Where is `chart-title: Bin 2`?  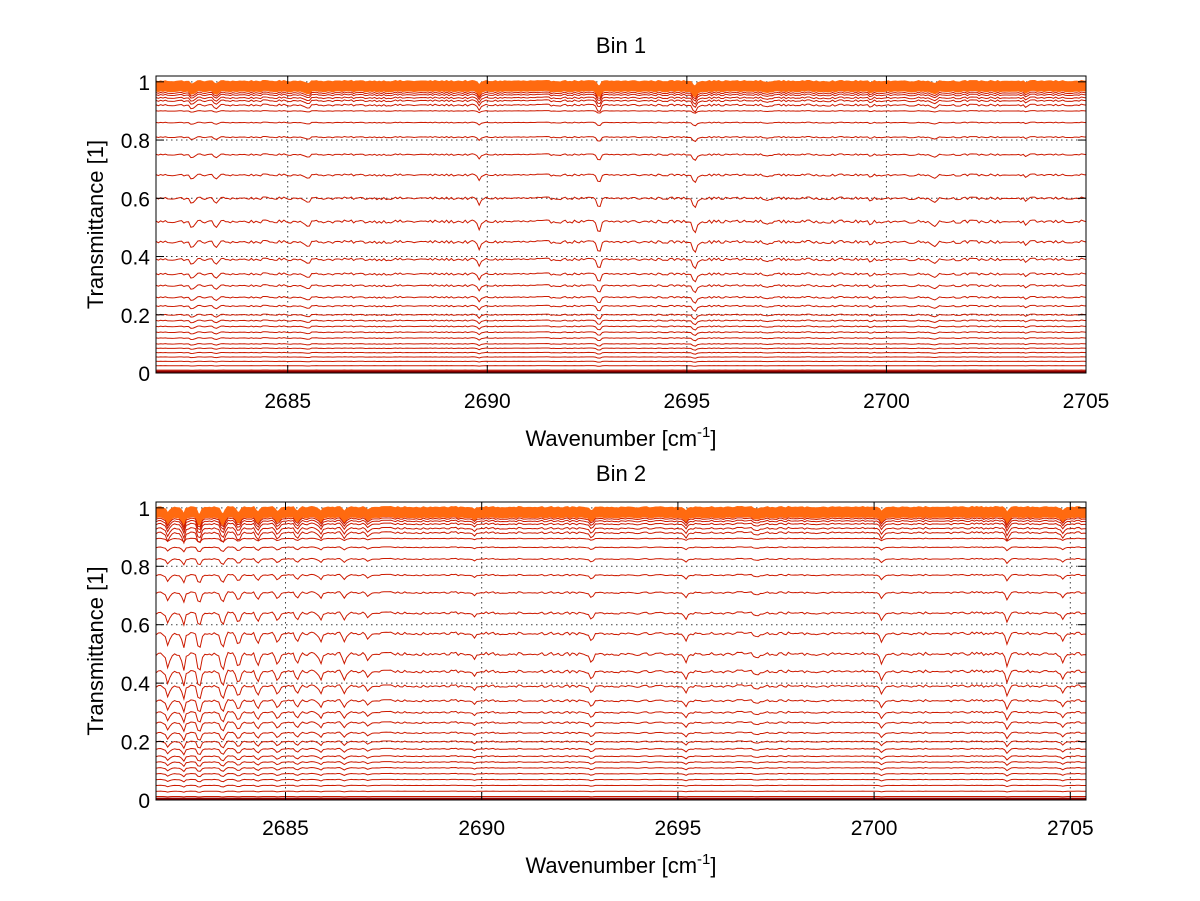
chart-title: Bin 2 is located at coordinates (621, 473).